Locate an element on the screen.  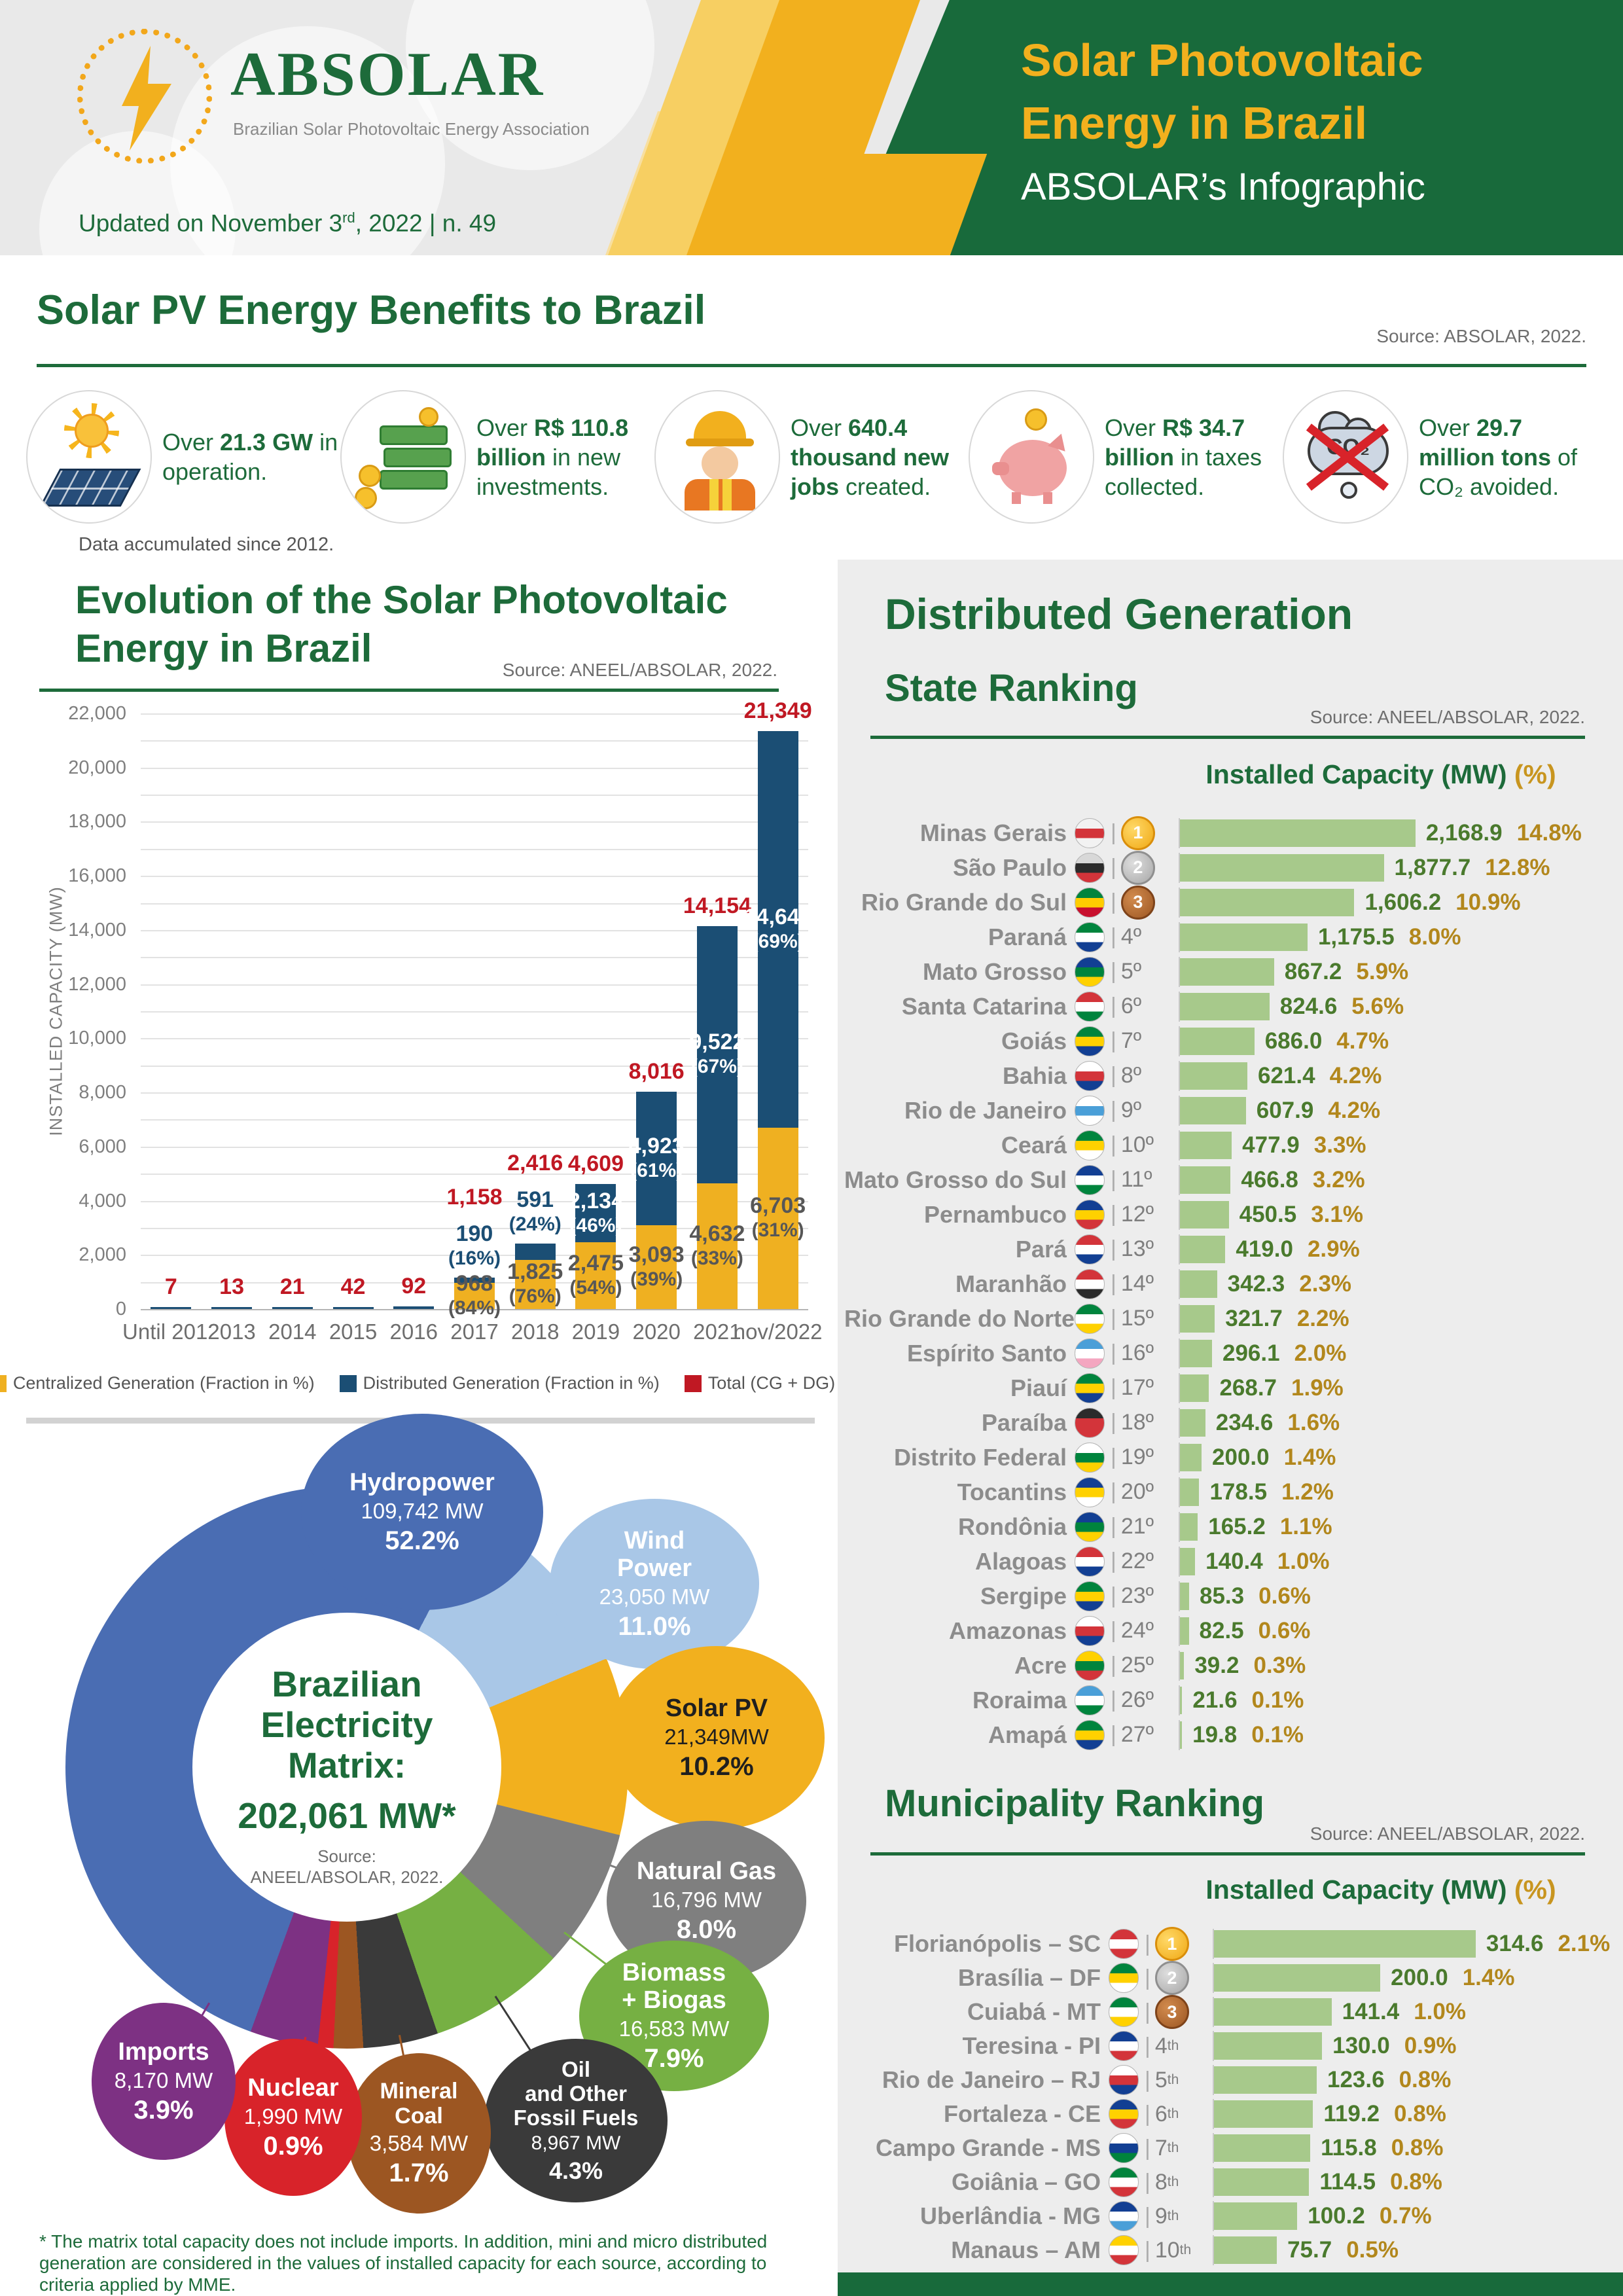
rank-label: 27º is located at coordinates (1137, 1734).